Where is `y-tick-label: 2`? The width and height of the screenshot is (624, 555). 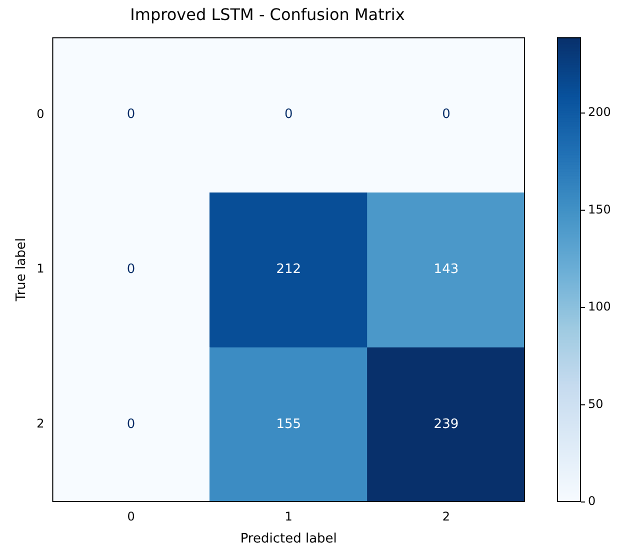 y-tick-label: 2 is located at coordinates (40, 423).